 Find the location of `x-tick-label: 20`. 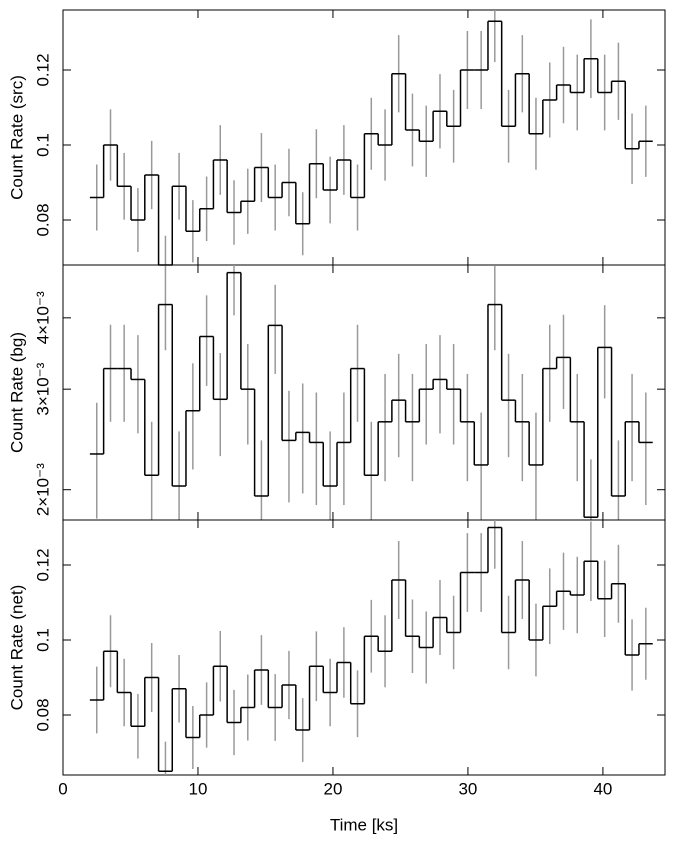

x-tick-label: 20 is located at coordinates (332, 788).